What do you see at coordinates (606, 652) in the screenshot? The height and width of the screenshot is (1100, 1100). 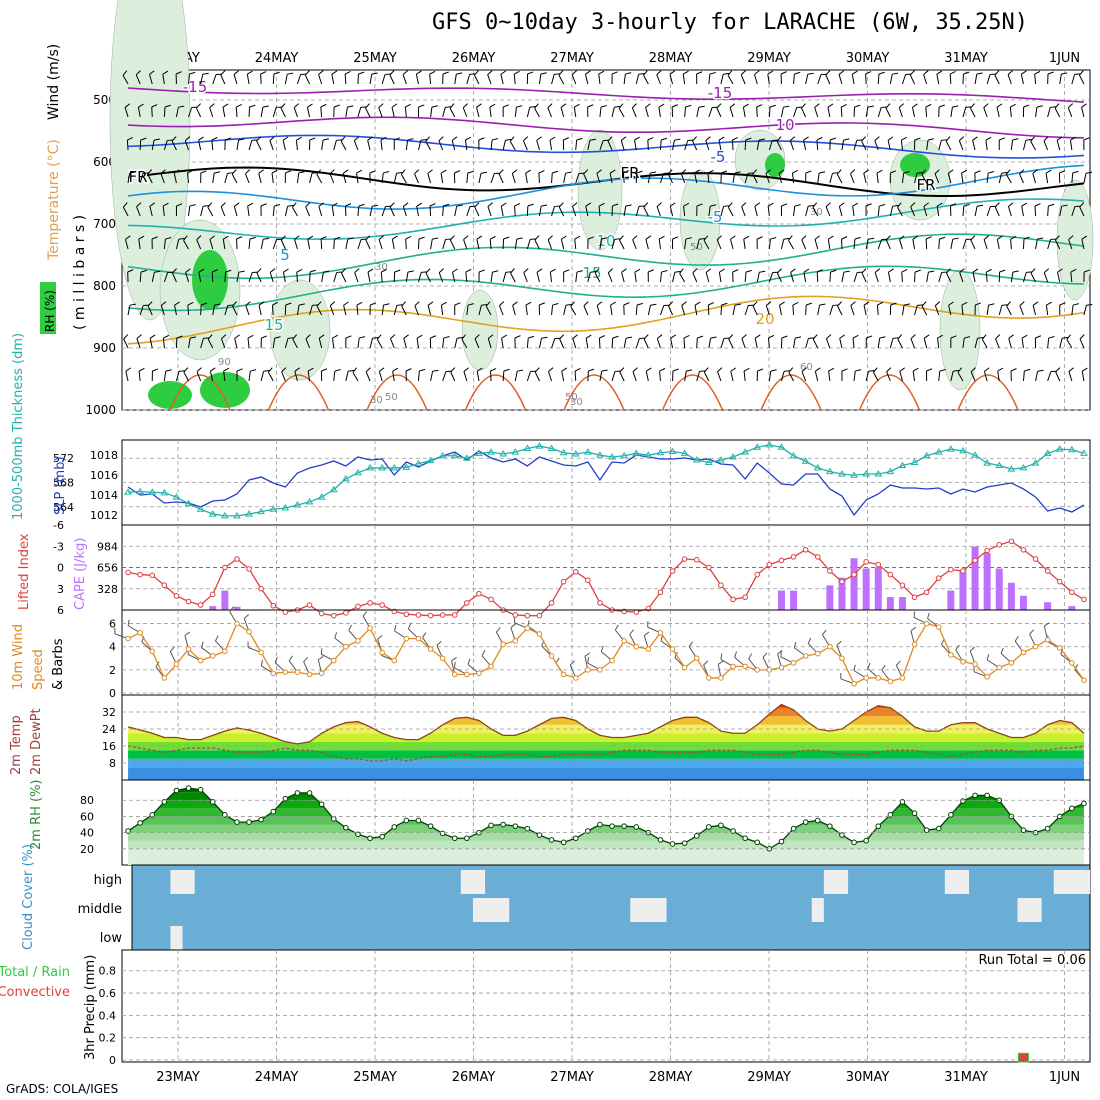 I see `wind-panel` at bounding box center [606, 652].